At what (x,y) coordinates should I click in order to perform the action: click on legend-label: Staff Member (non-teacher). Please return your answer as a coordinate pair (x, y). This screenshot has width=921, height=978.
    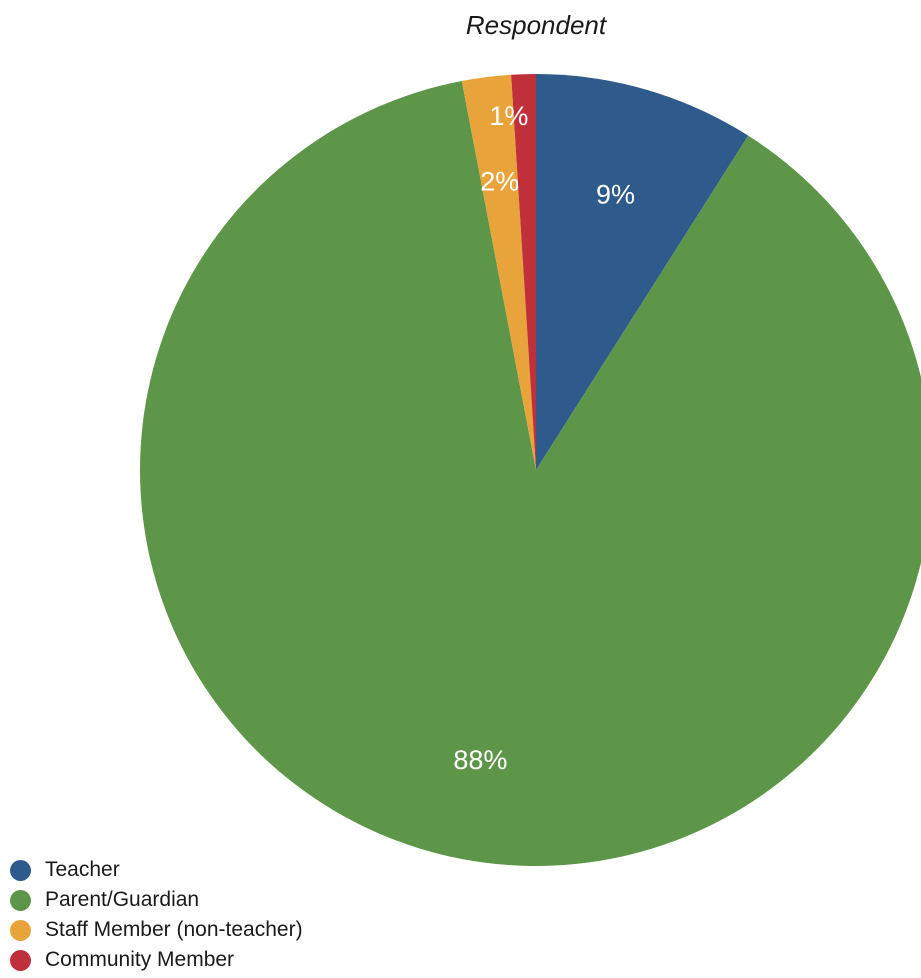
    Looking at the image, I should click on (174, 929).